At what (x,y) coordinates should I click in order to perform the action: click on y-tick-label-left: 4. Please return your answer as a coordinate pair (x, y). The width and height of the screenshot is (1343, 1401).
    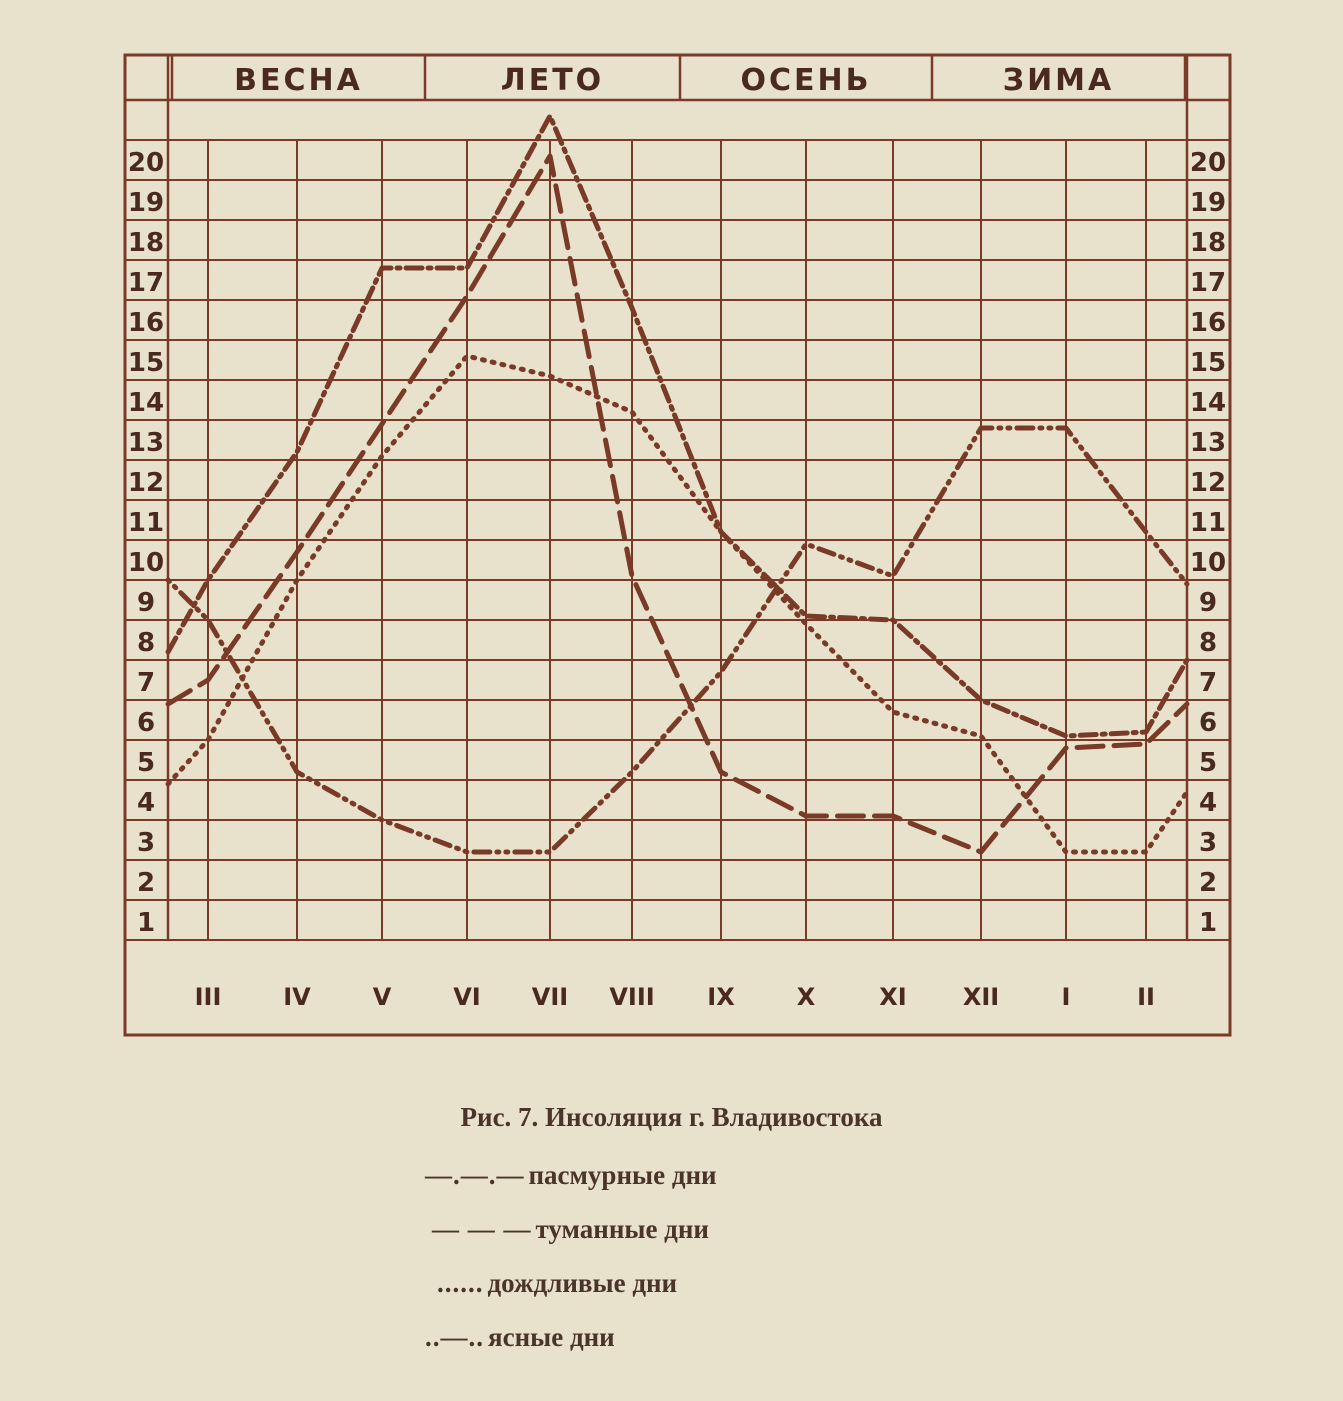
    Looking at the image, I should click on (146, 803).